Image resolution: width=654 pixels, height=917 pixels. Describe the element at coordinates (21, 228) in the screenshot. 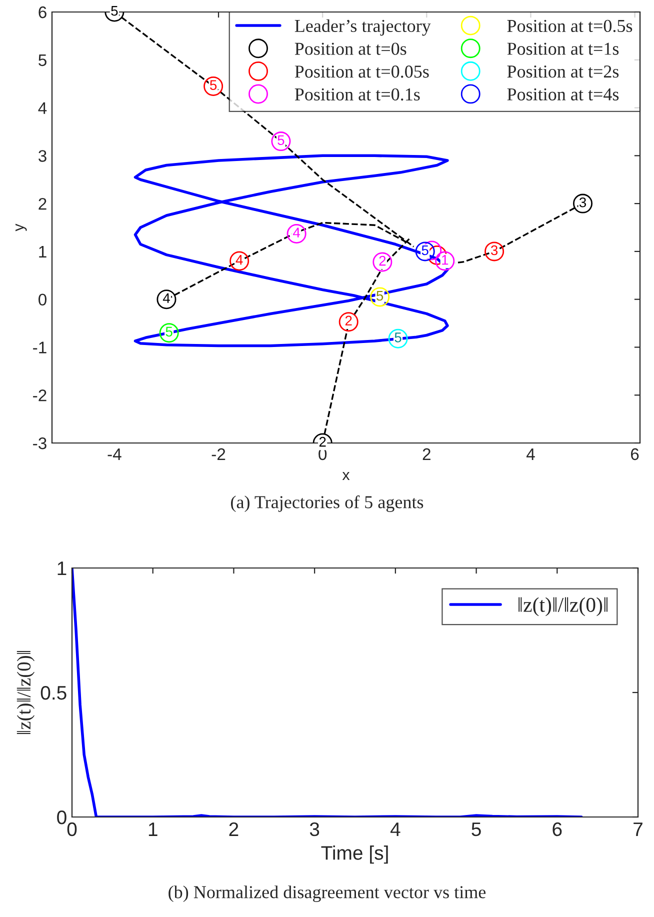

I see `y-axis-title: y` at that location.